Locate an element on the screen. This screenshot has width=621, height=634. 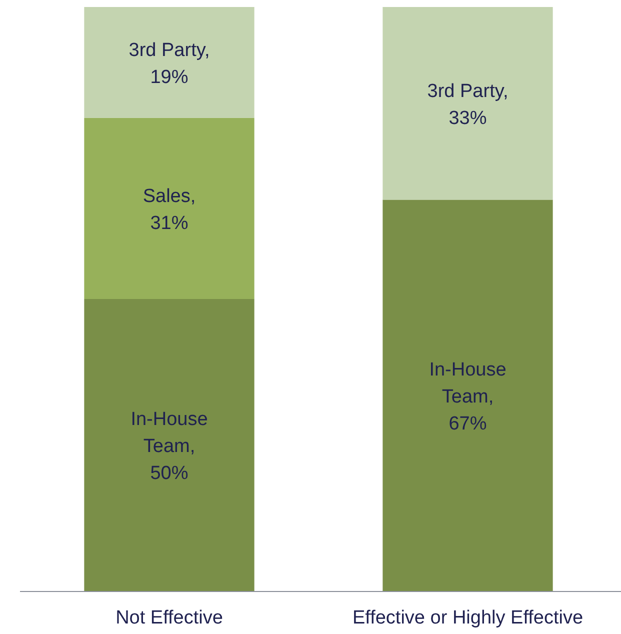
x-tick-label: Not Effective is located at coordinates (169, 617).